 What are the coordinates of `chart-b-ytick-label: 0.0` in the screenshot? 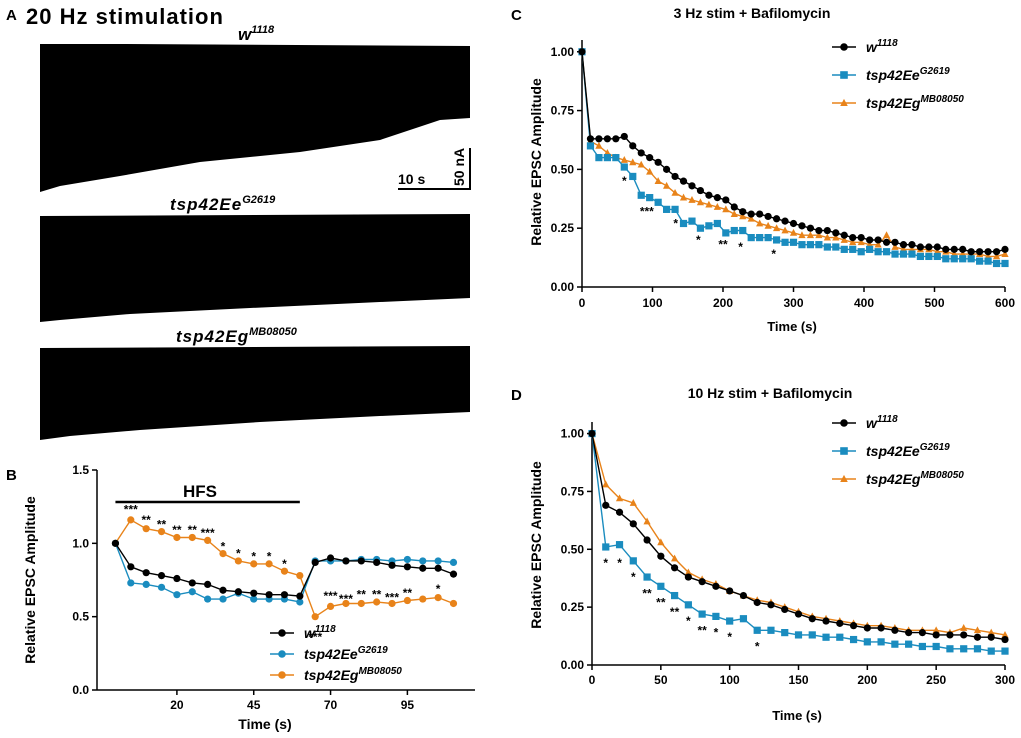 It's located at (80, 690).